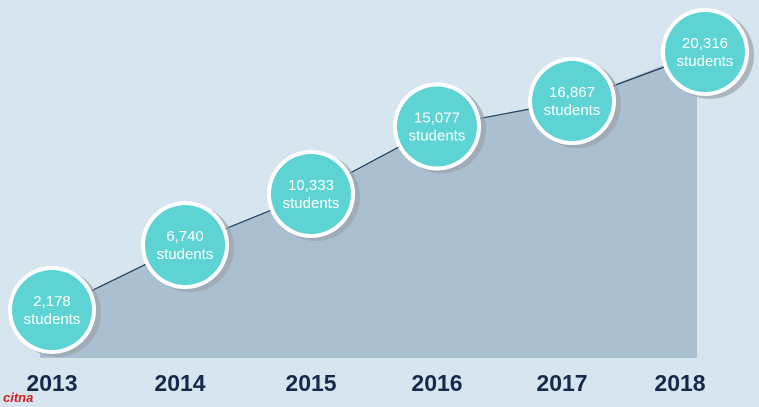  What do you see at coordinates (705, 43) in the screenshot?
I see `value-label: 20,316` at bounding box center [705, 43].